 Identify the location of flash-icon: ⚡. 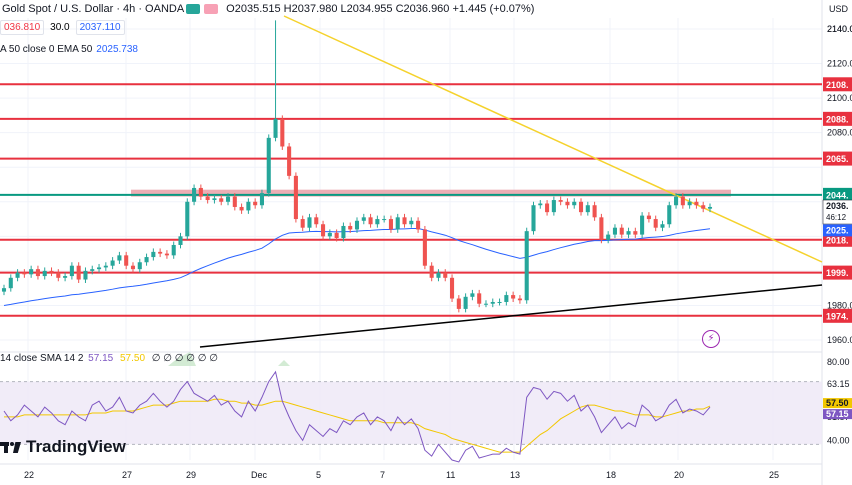
(711, 339).